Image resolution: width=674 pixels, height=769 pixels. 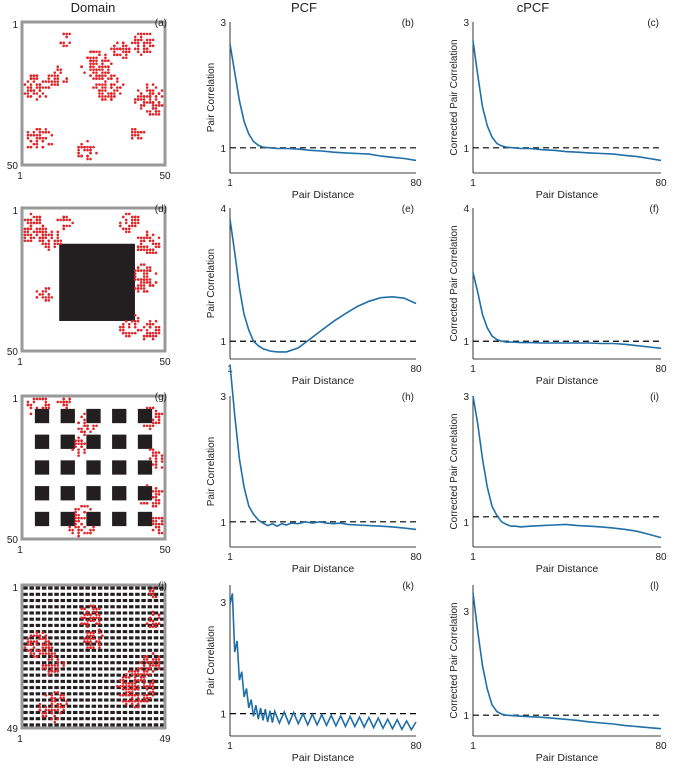 What do you see at coordinates (223, 23) in the screenshot?
I see `y-tick-label: 3` at bounding box center [223, 23].